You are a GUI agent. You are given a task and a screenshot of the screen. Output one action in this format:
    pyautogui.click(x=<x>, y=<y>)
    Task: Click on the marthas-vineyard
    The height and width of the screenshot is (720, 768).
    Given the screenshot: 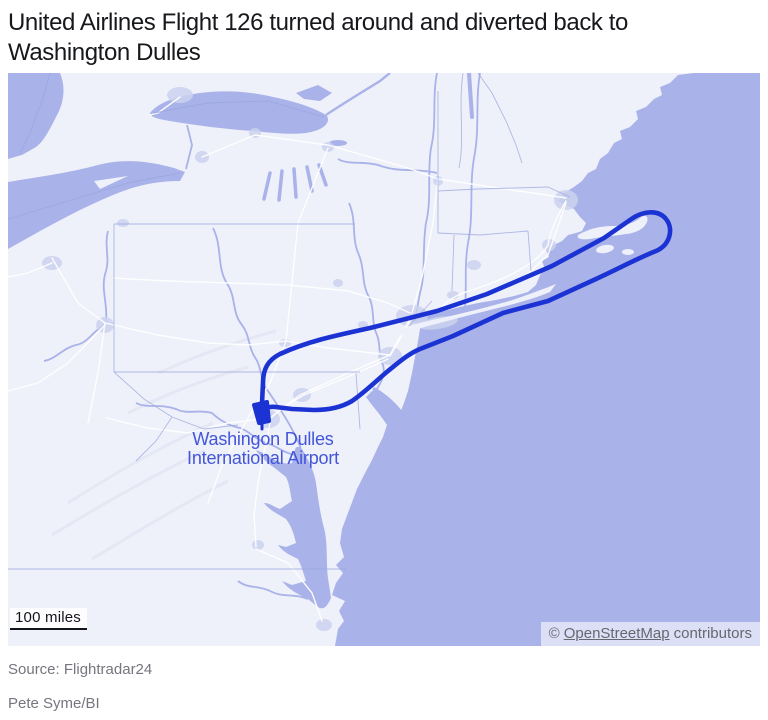 What is the action you would take?
    pyautogui.click(x=605, y=249)
    